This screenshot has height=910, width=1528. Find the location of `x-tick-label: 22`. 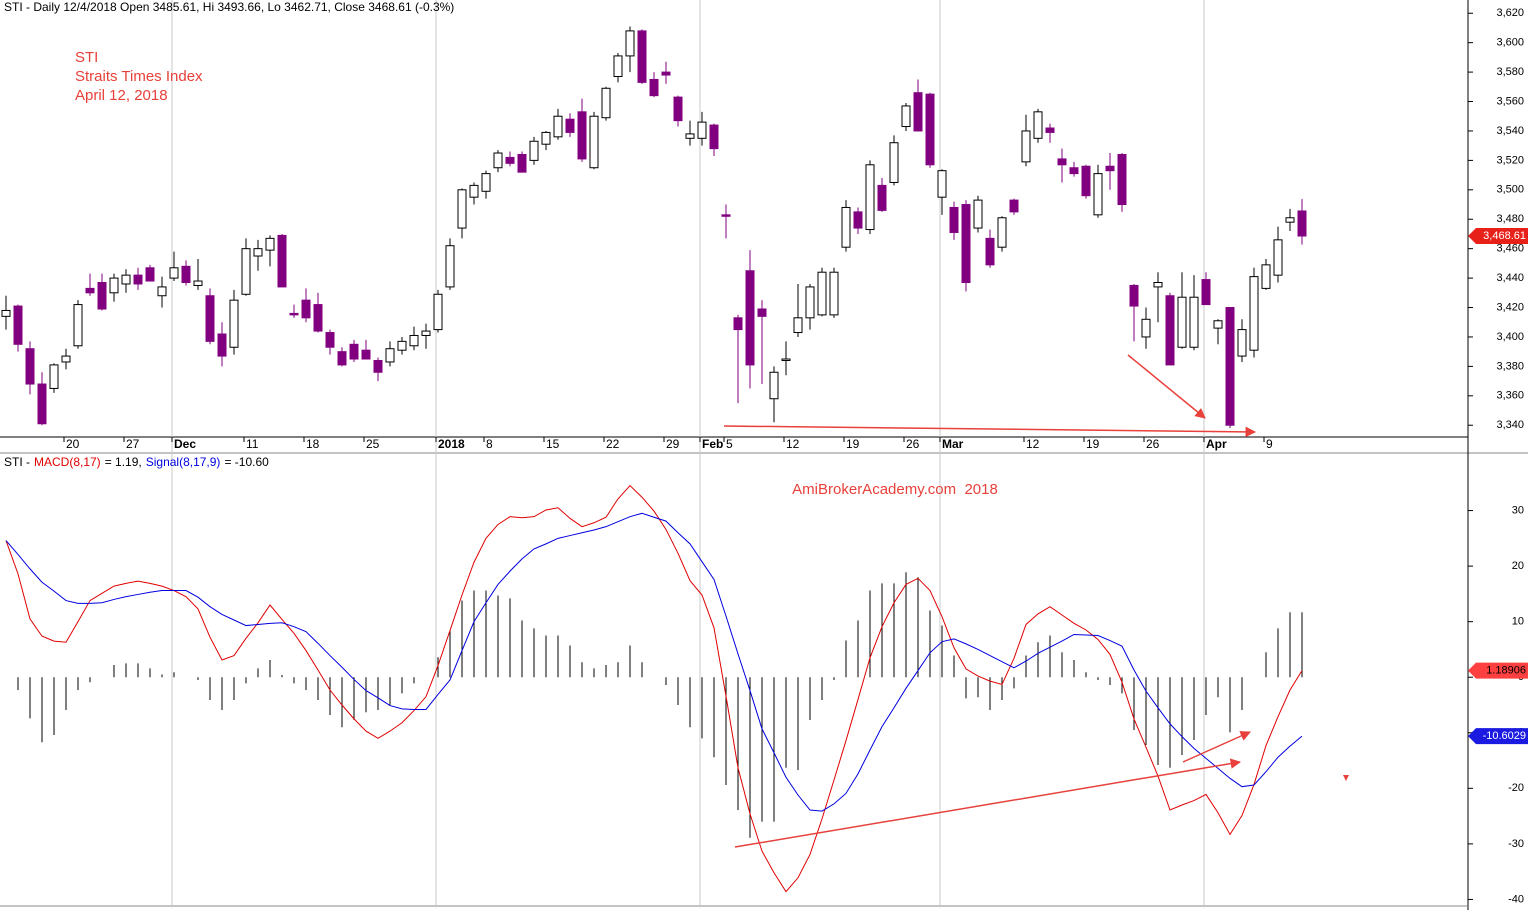

x-tick-label: 22 is located at coordinates (613, 444).